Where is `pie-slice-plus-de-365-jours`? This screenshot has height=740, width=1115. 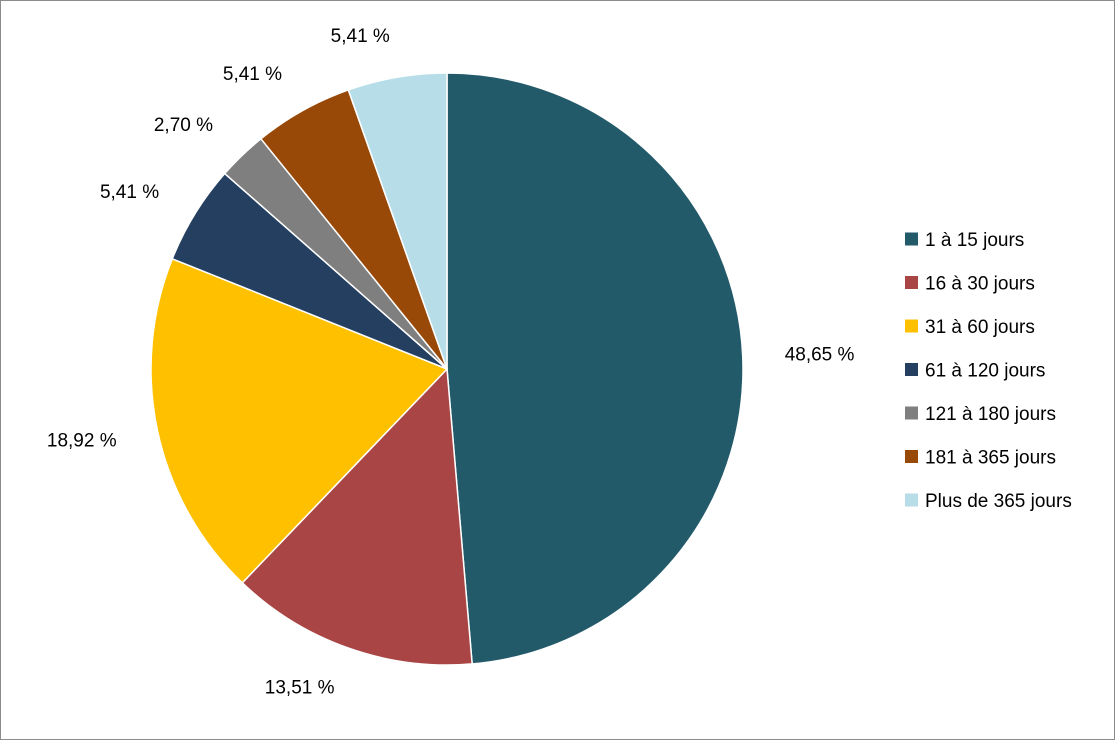 pie-slice-plus-de-365-jours is located at coordinates (397, 221).